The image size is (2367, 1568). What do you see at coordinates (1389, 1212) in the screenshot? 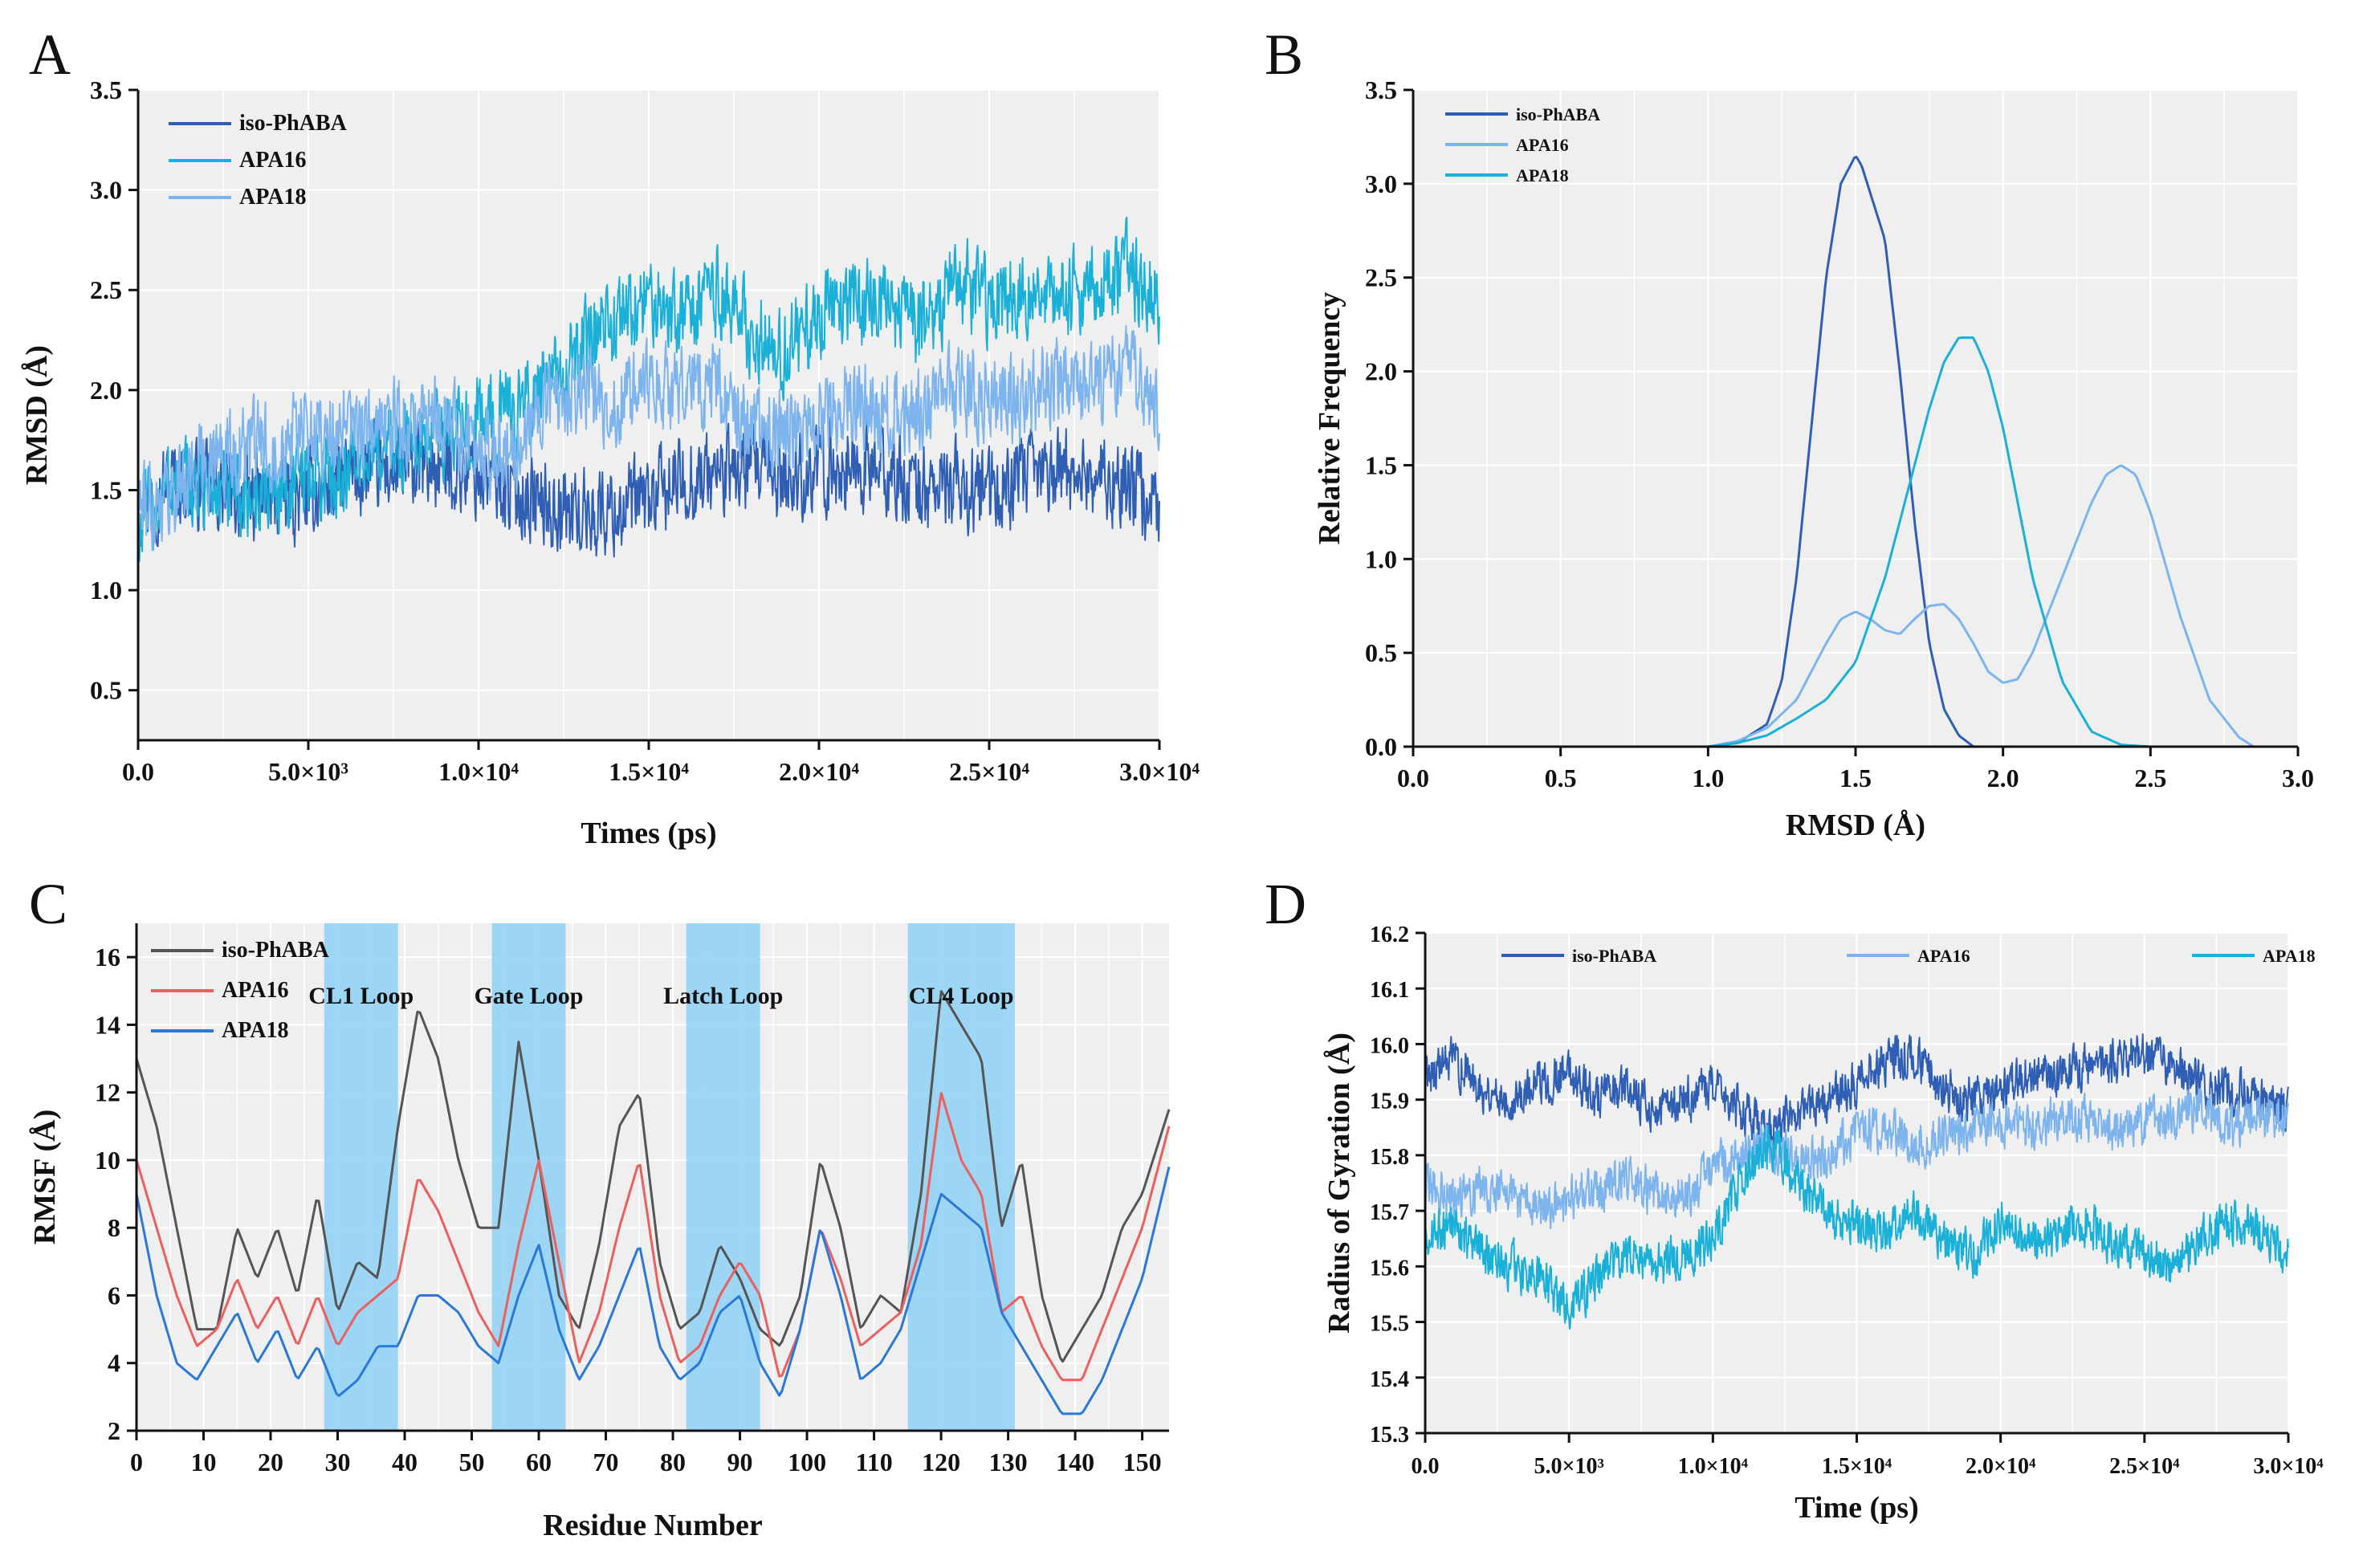
I see `y-tick-label: 15.7` at bounding box center [1389, 1212].